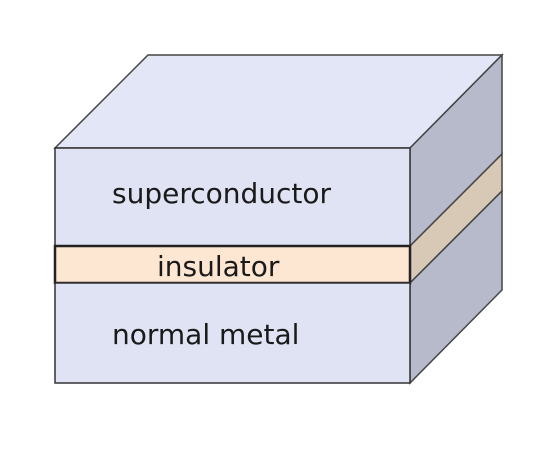 Image resolution: width=552 pixels, height=452 pixels. I want to click on normal-metal-label: normal metal, so click(205, 334).